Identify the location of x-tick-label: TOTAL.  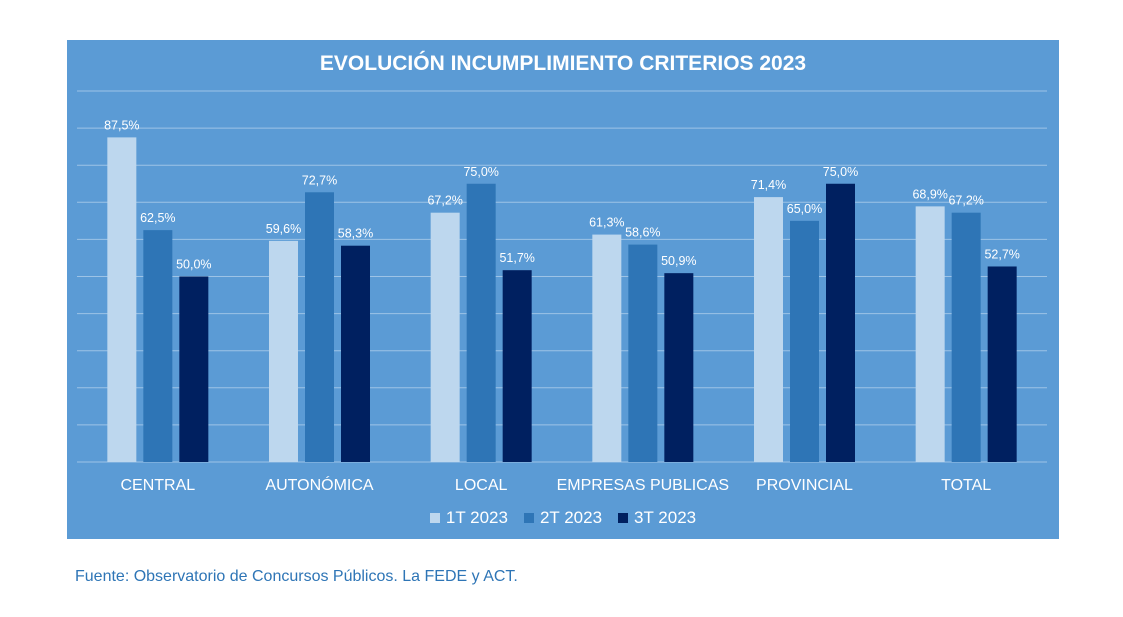
(966, 485).